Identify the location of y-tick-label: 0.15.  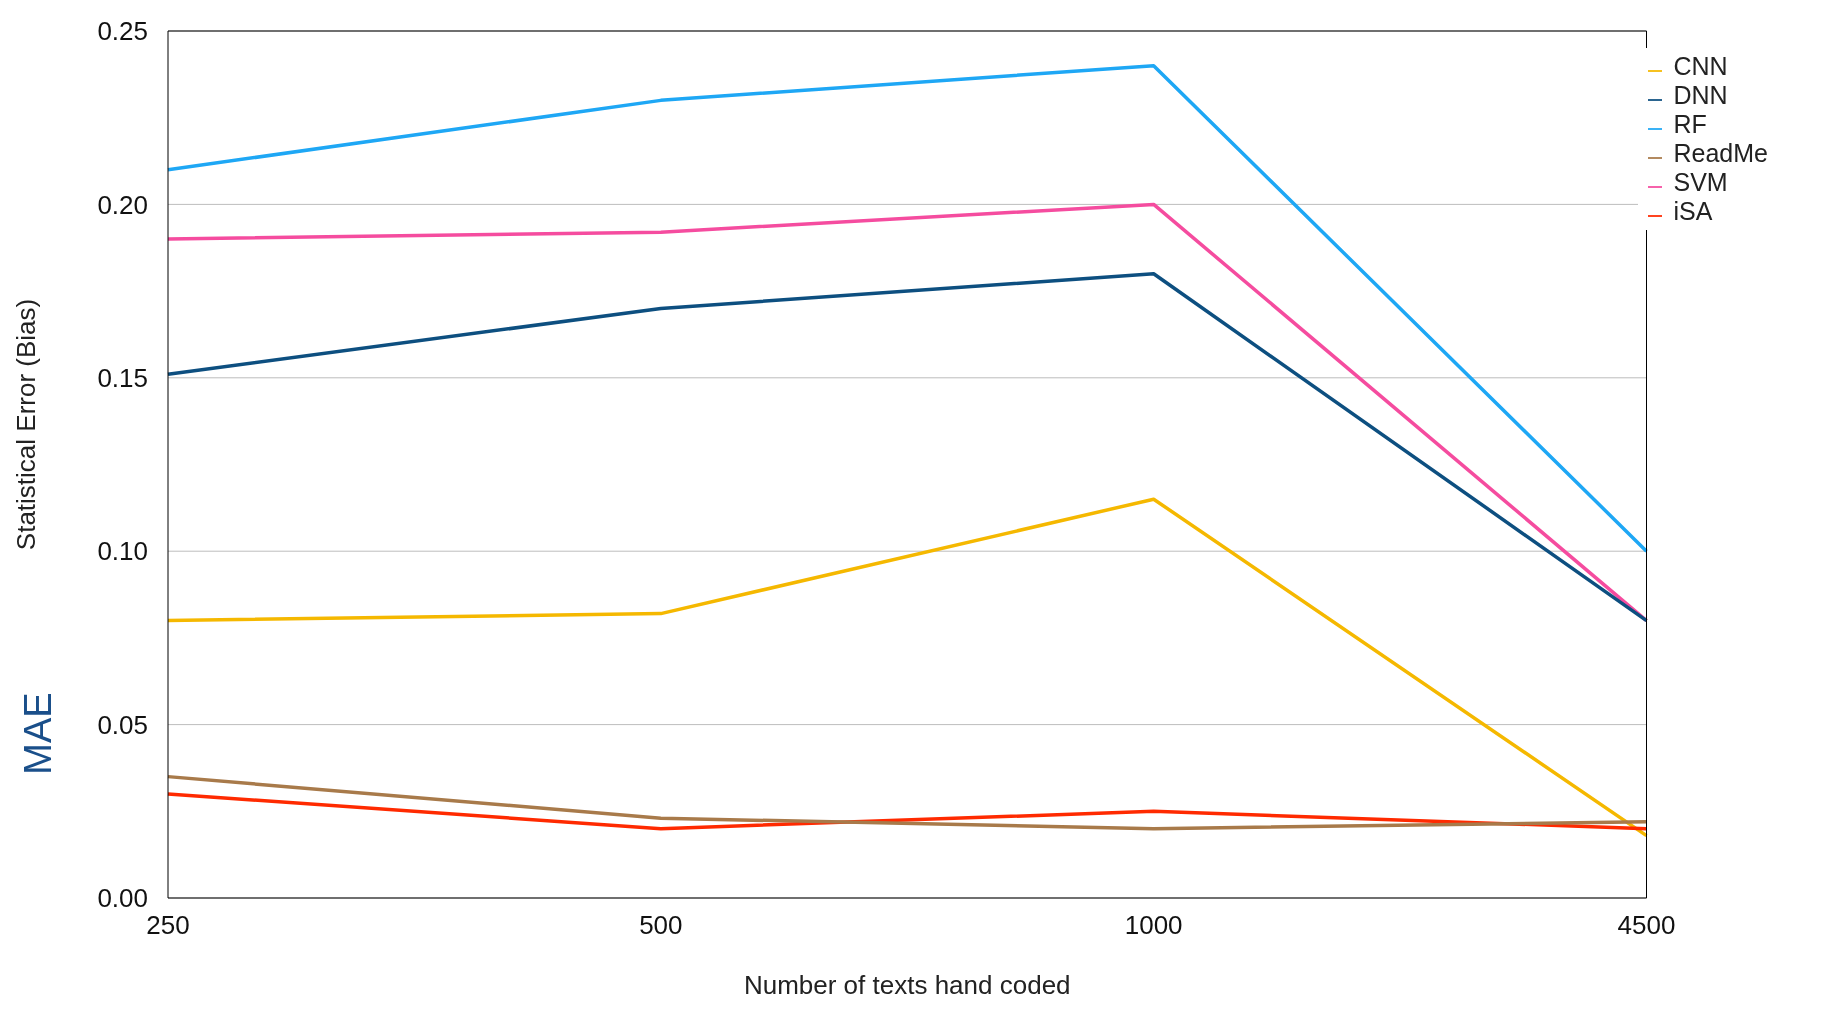
(122, 378).